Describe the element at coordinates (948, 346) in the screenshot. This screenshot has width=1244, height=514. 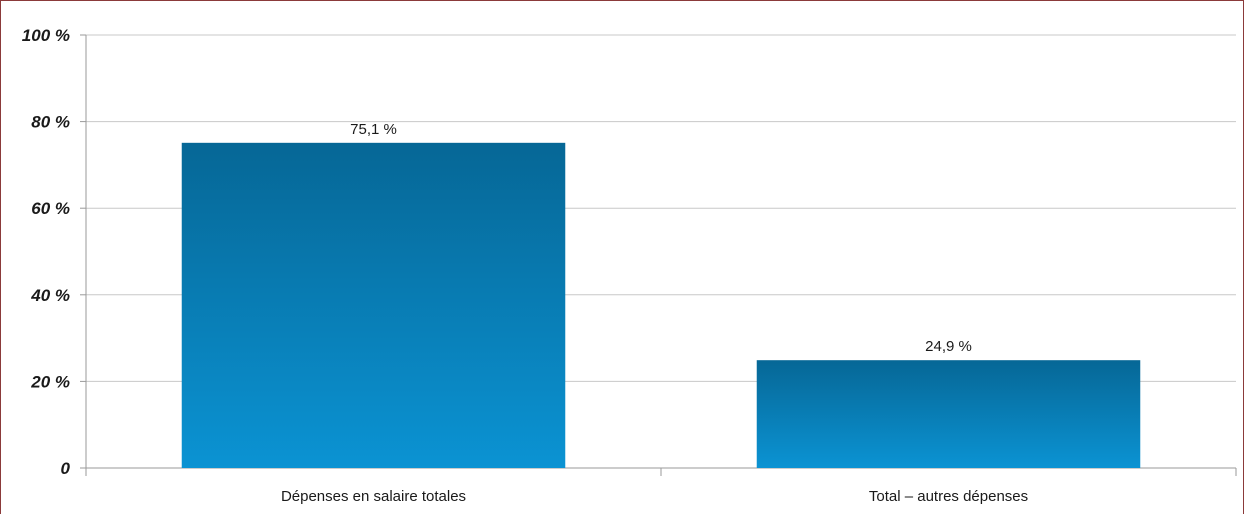
I see `data-label: 24,9 %` at that location.